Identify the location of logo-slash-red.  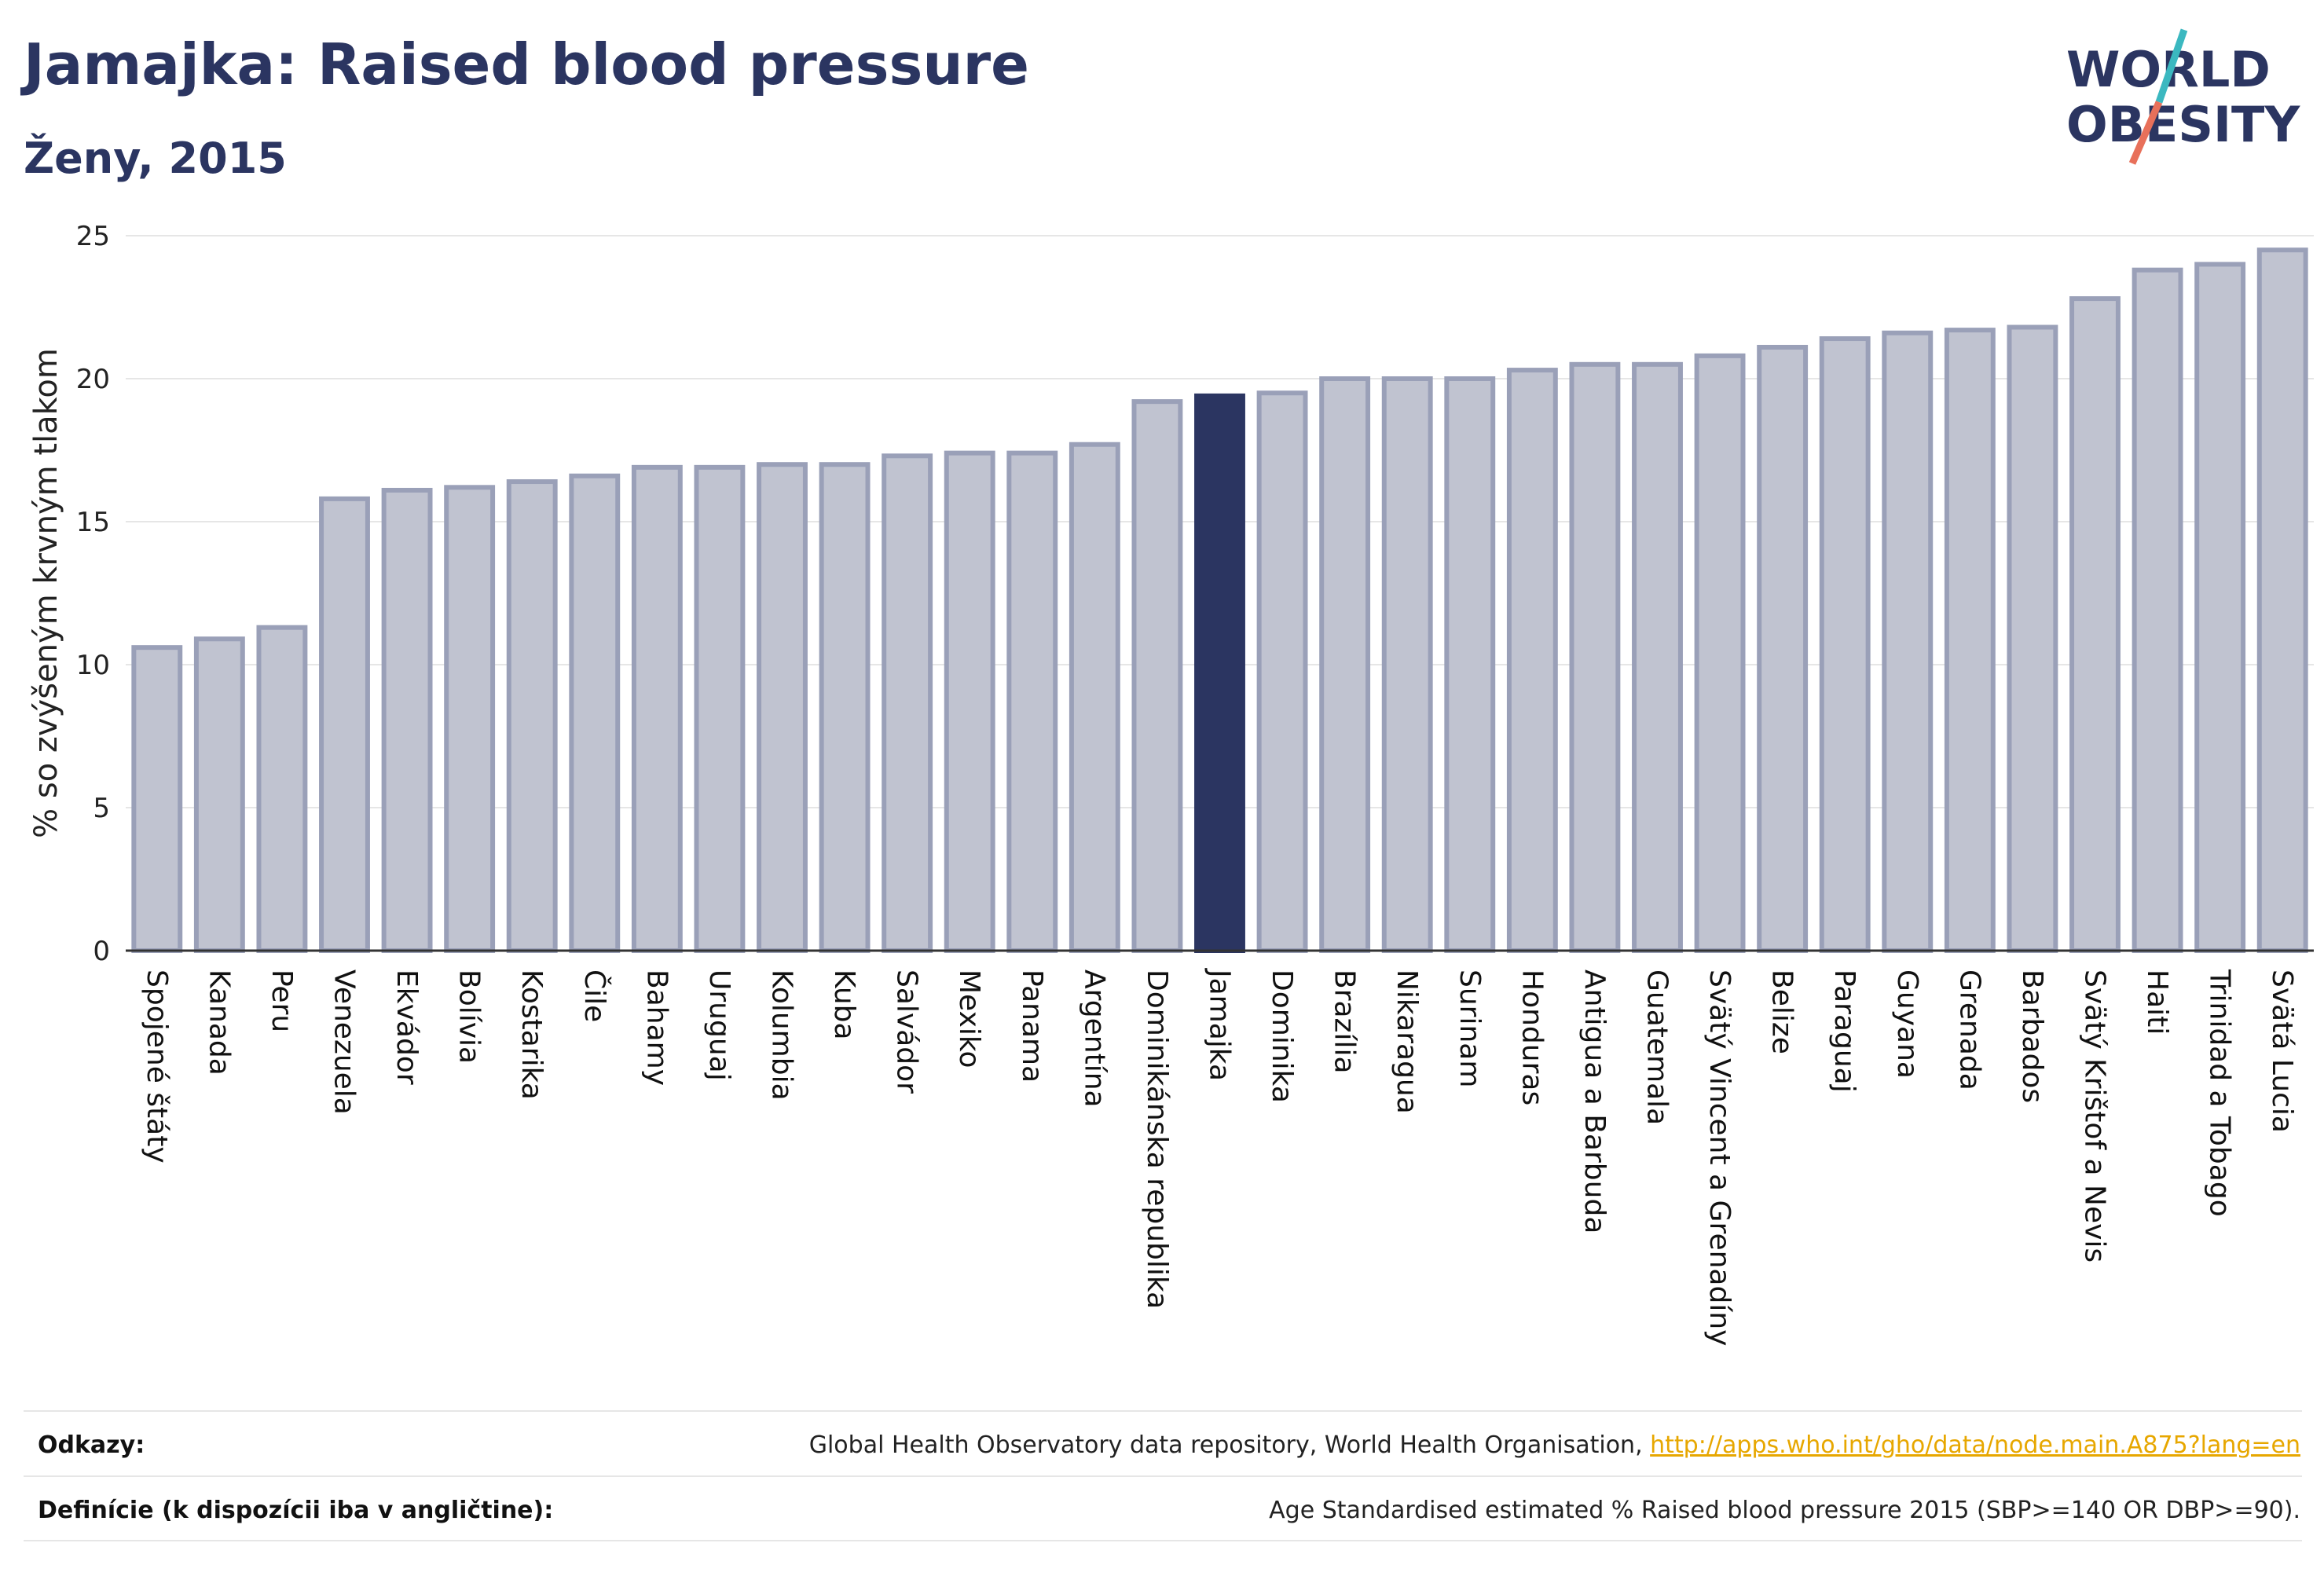
(2145, 133).